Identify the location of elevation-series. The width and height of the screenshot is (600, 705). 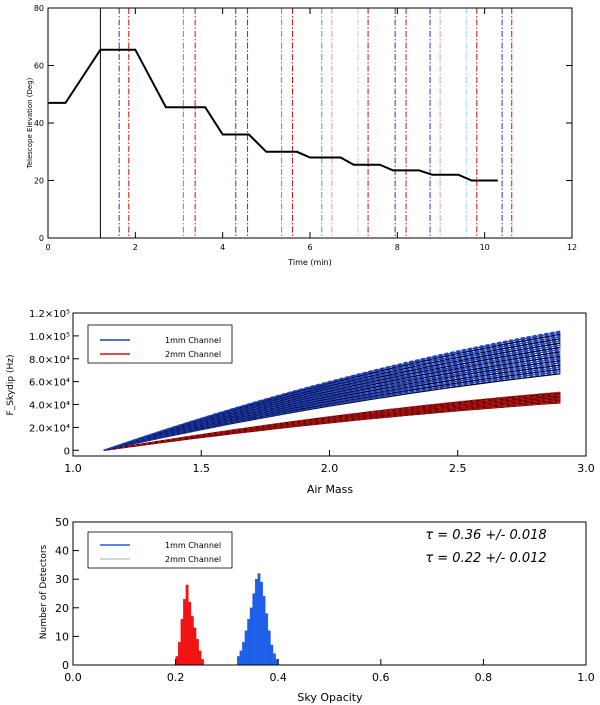
(273, 115).